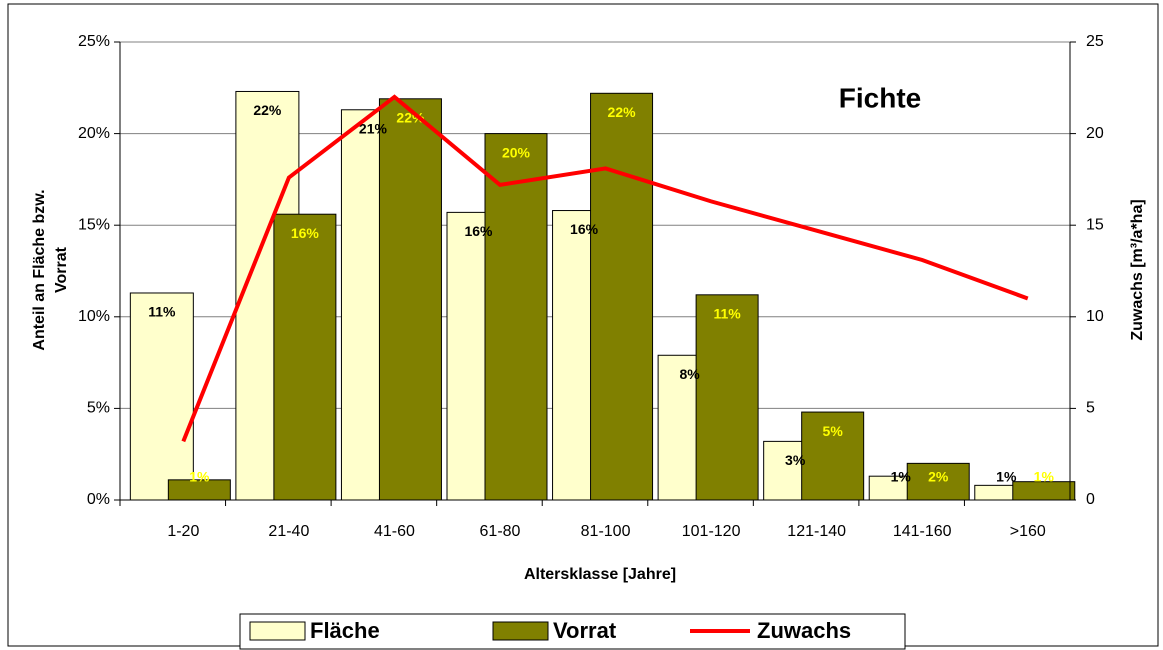 Image resolution: width=1163 pixels, height=650 pixels. I want to click on data-label: 8%, so click(689, 374).